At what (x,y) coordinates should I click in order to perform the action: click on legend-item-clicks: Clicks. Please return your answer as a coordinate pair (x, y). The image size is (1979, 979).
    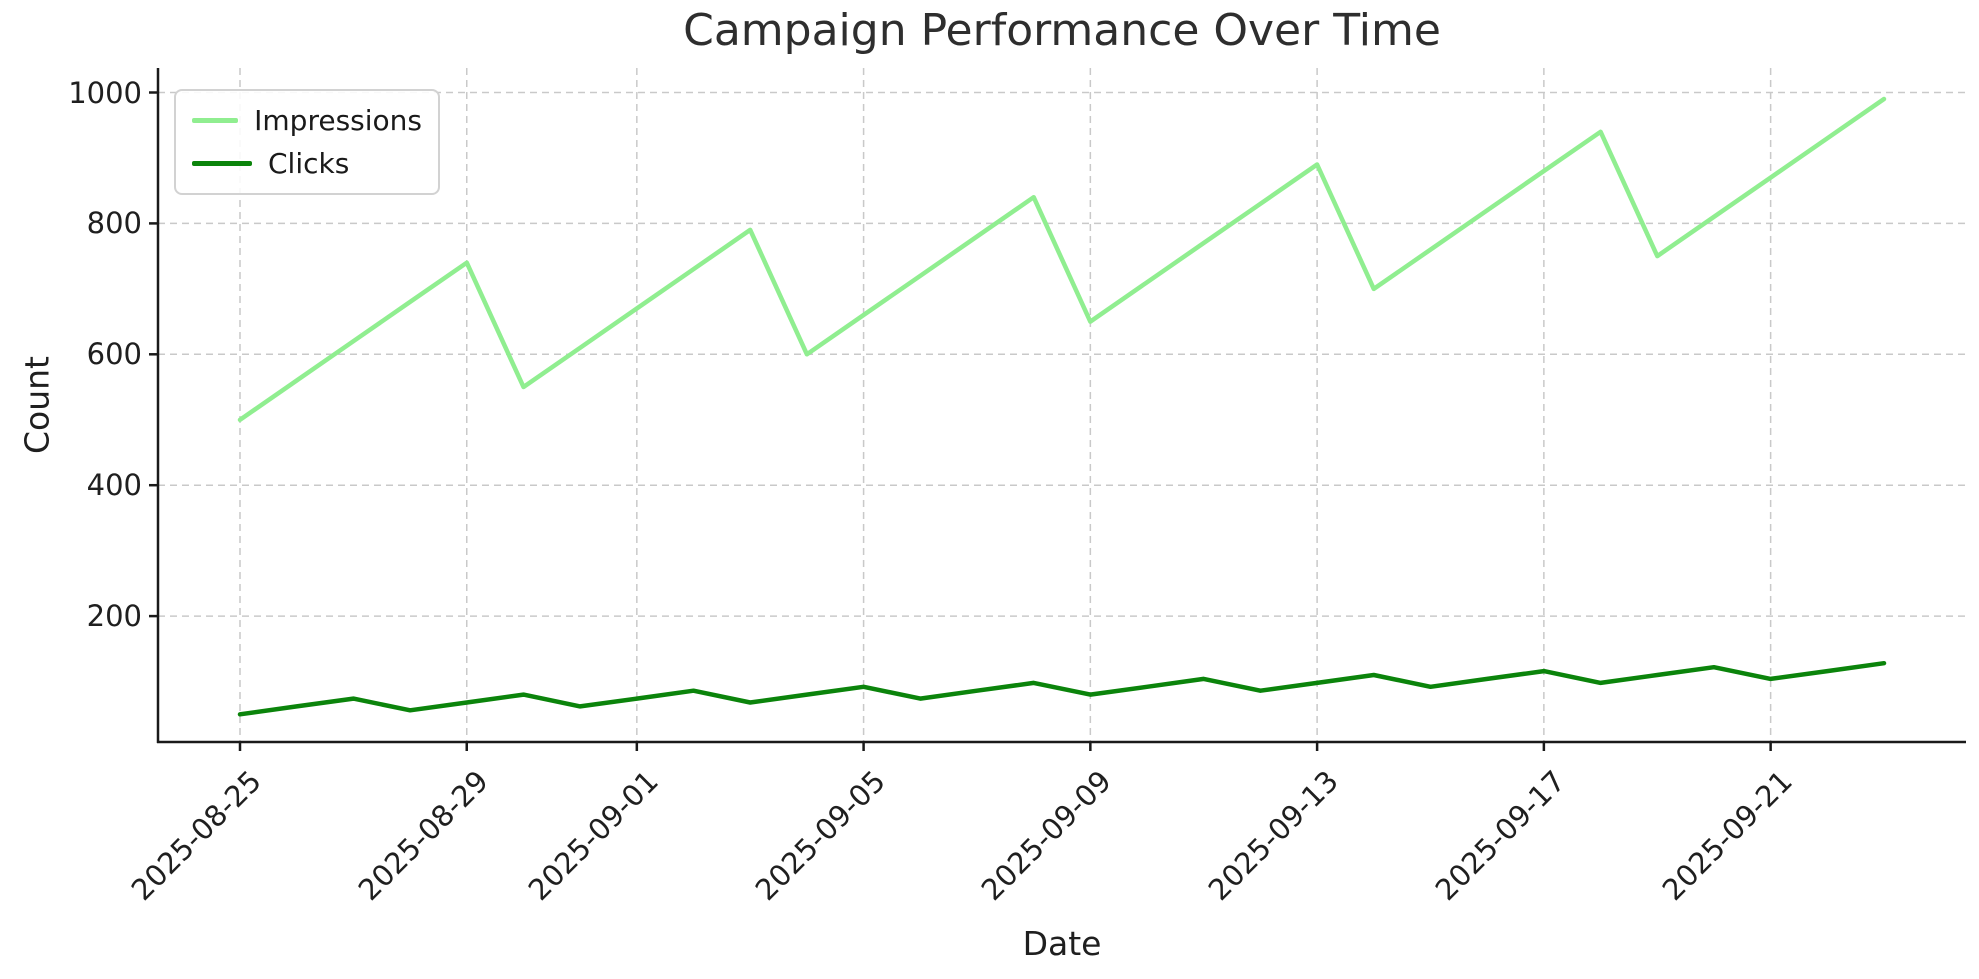
    Looking at the image, I should click on (307, 163).